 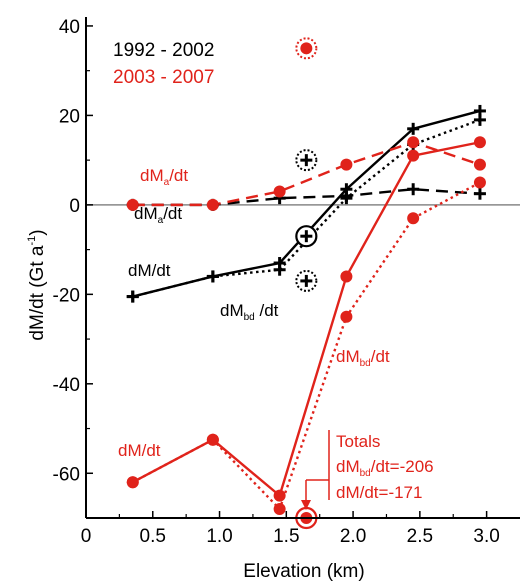 What do you see at coordinates (249, 317) in the screenshot?
I see `annotation-black-dmbd-sub: bd` at bounding box center [249, 317].